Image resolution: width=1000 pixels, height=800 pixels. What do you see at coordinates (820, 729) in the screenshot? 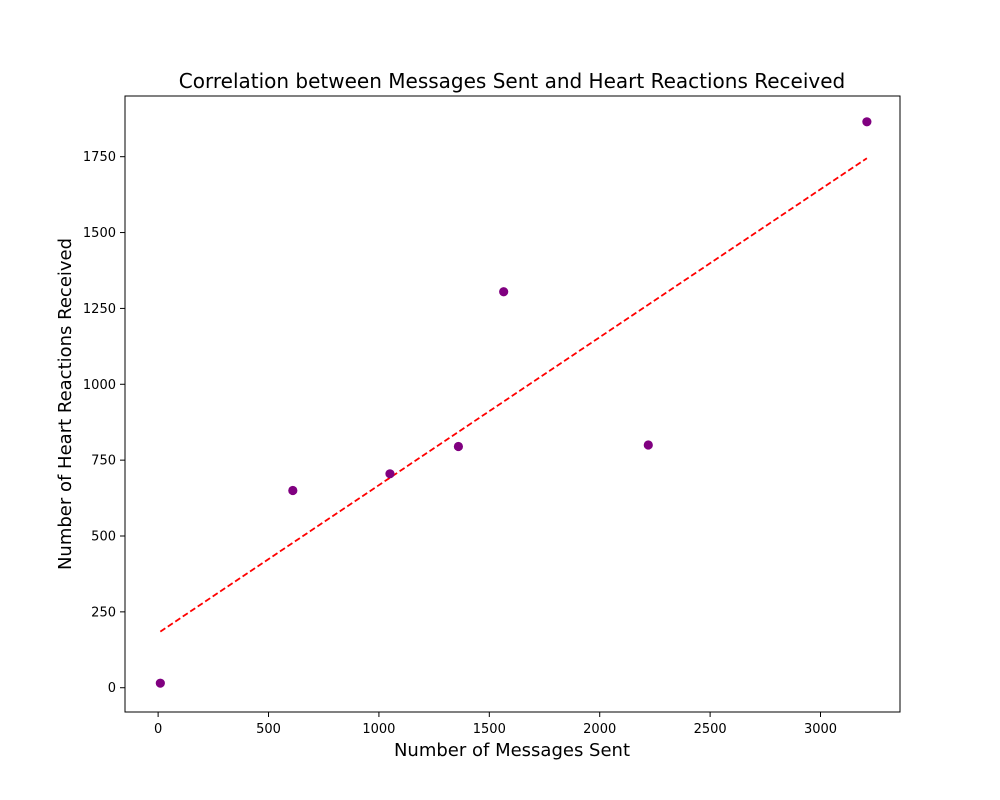
I see `x-tick-label: 3000` at bounding box center [820, 729].